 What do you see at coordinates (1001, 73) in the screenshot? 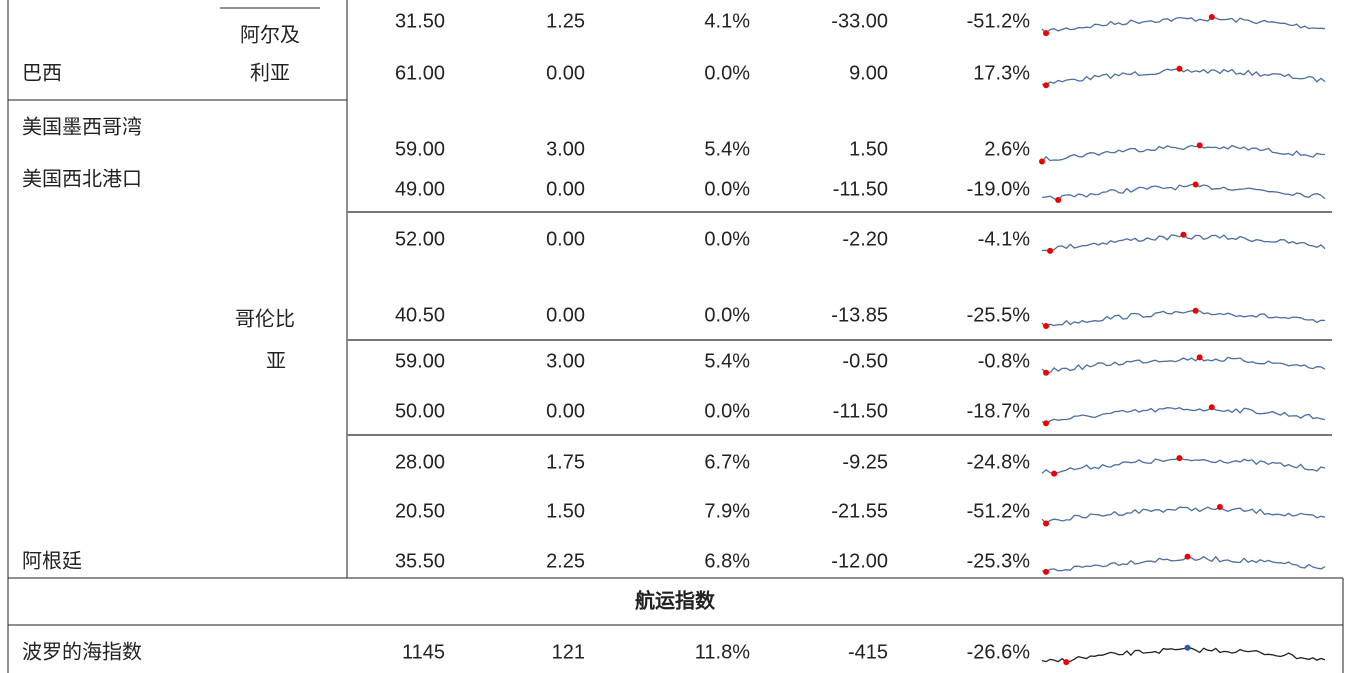
I see `cell: 17.3%` at bounding box center [1001, 73].